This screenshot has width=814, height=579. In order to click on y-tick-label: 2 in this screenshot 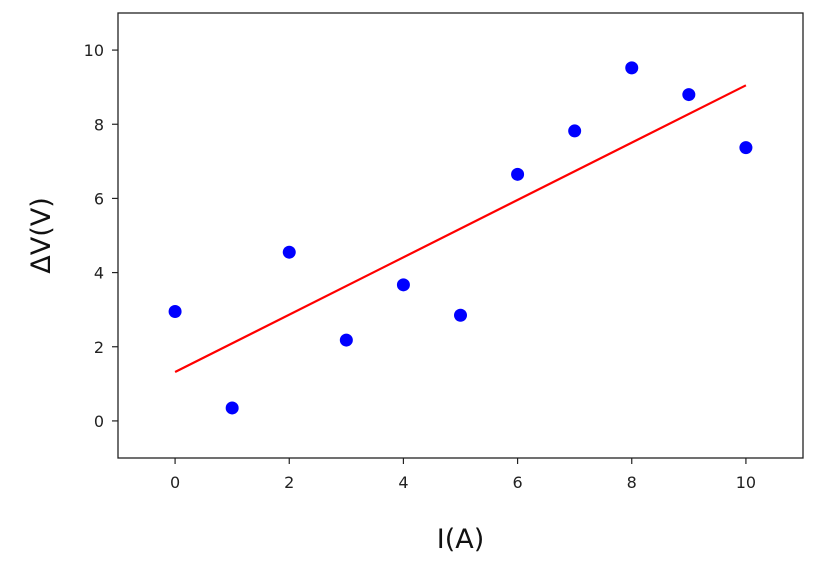, I will do `click(99, 347)`.